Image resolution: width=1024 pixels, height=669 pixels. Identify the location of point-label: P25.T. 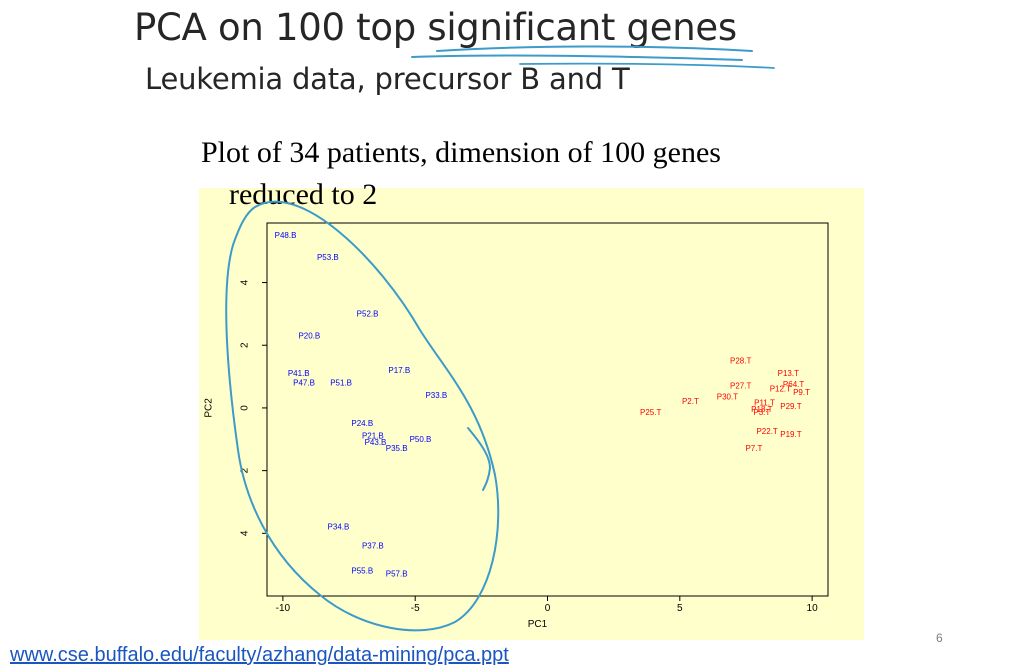
(650, 412).